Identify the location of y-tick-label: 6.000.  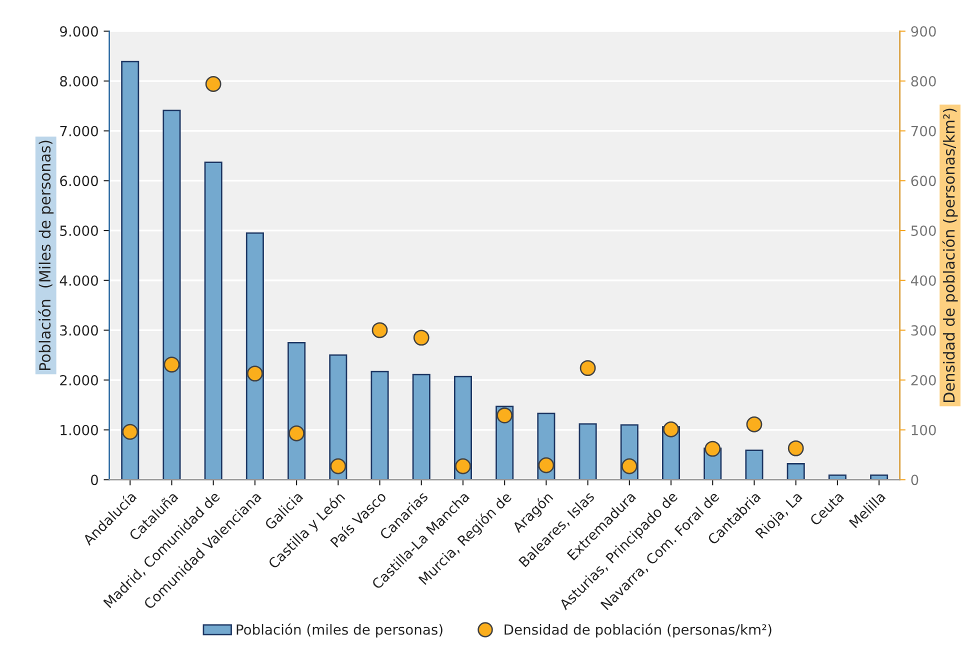
(79, 181).